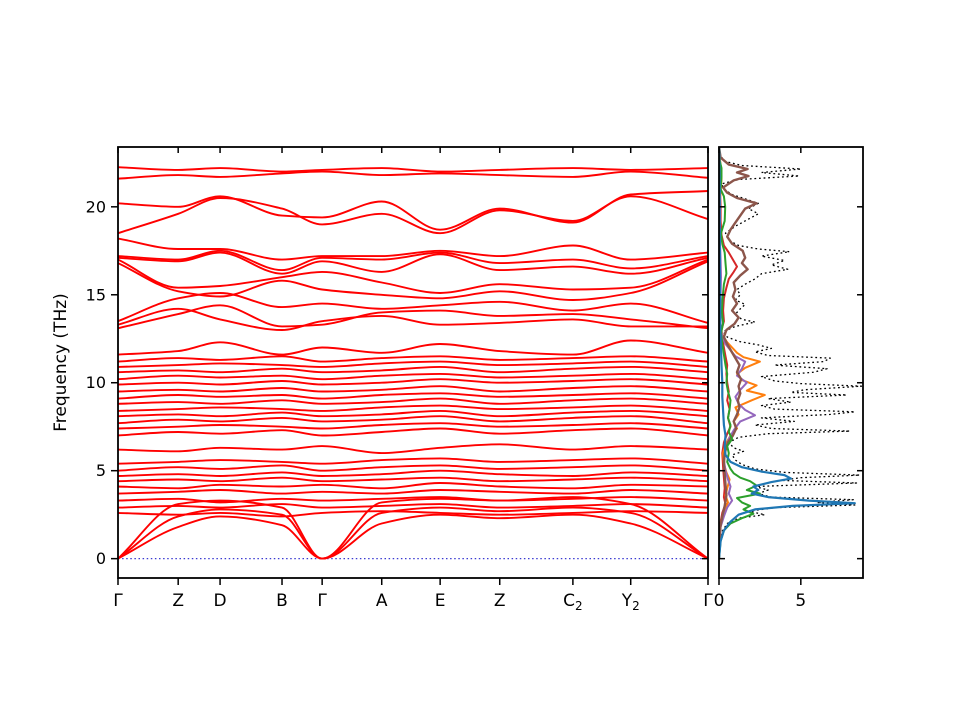 The image size is (960, 720). I want to click on dos-frame, so click(791, 362).